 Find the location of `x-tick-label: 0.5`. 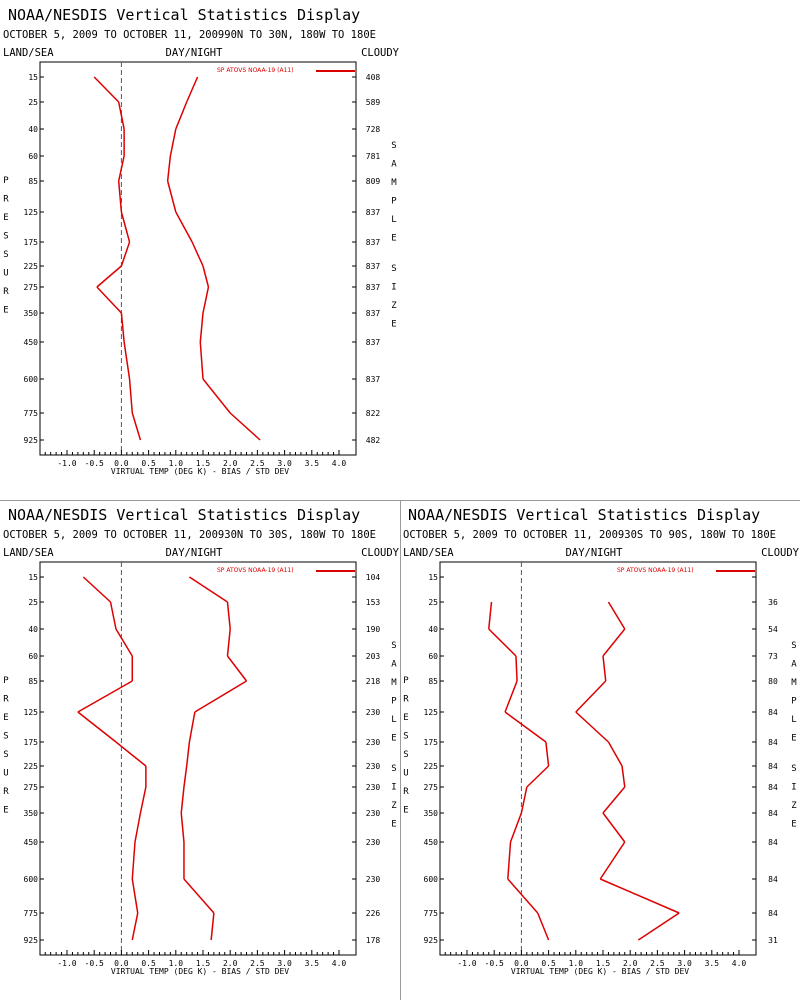

x-tick-label: 0.5 is located at coordinates (148, 963).